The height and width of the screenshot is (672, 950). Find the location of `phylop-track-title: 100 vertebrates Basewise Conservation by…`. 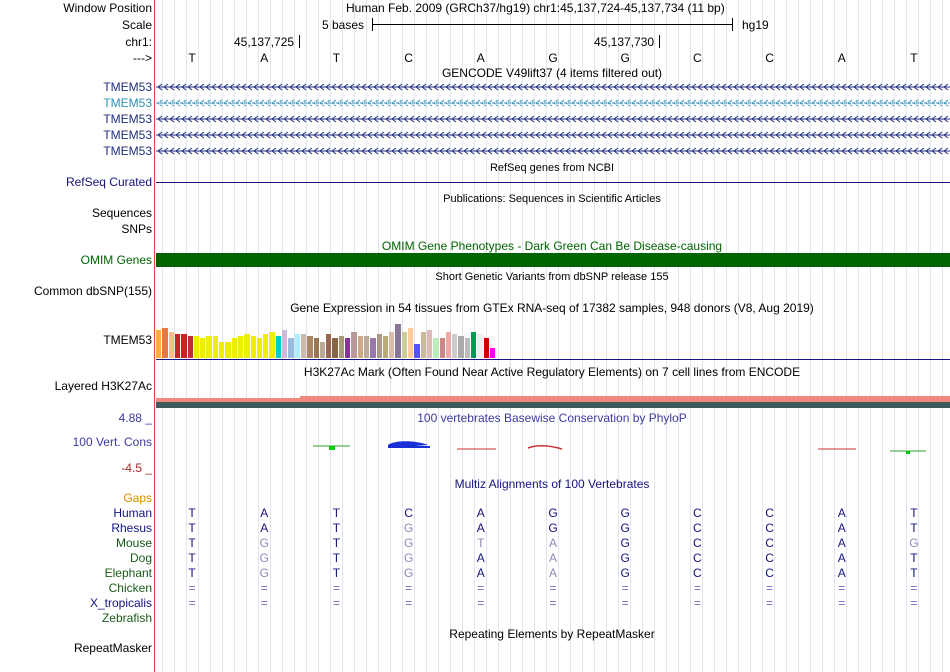

phylop-track-title: 100 vertebrates Basewise Conservation by… is located at coordinates (552, 418).